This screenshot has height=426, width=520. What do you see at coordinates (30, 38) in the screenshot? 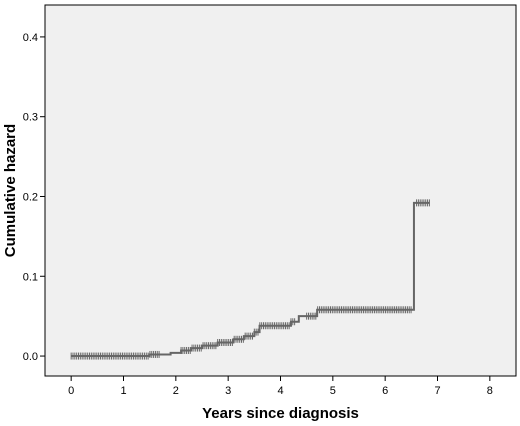
I see `y-tick-label-4: 0.4` at bounding box center [30, 38].